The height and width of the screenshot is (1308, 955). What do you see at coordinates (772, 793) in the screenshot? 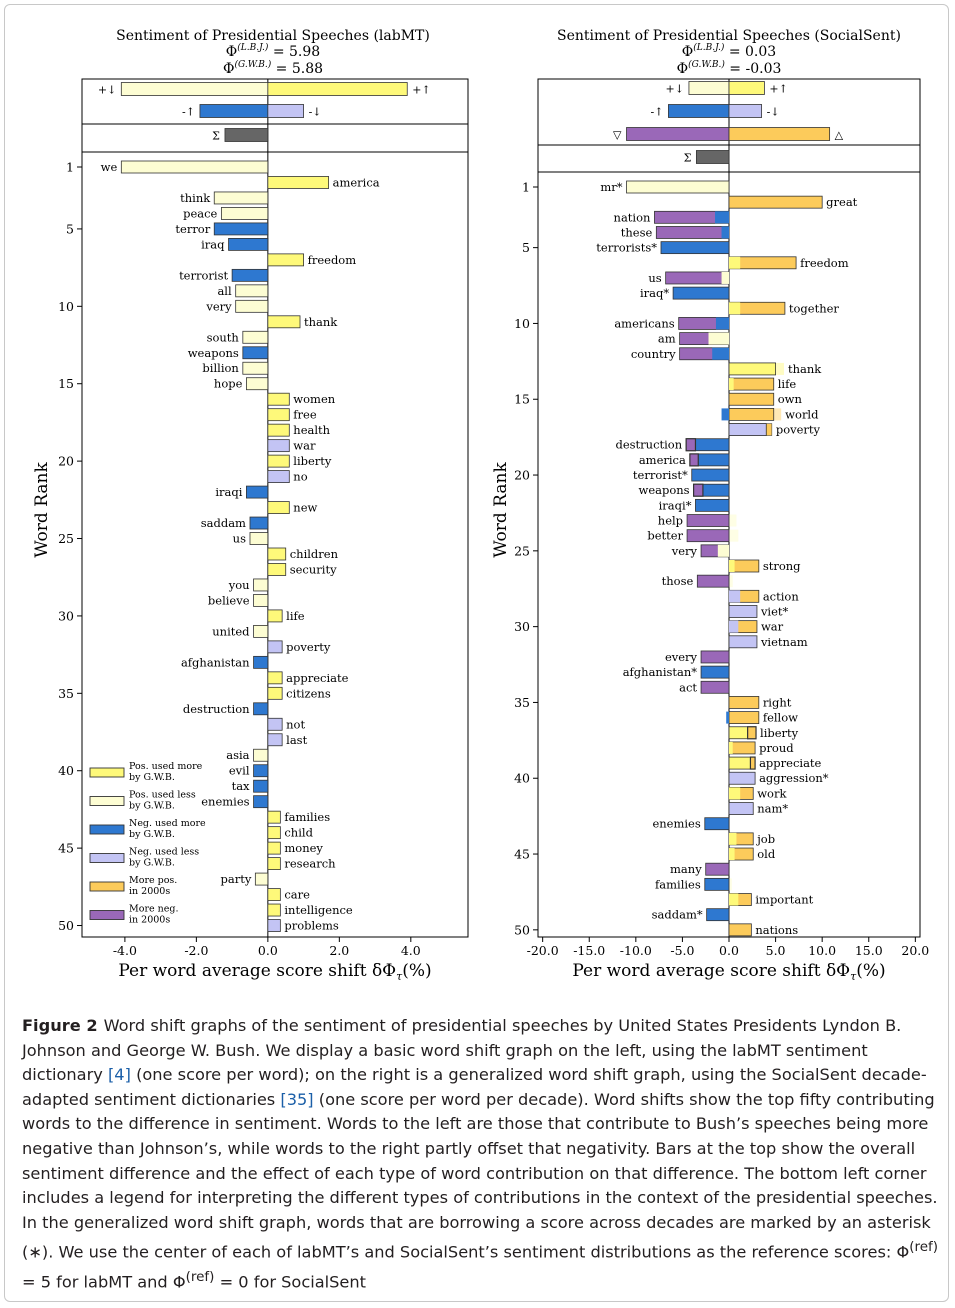
I see `word-label: work` at bounding box center [772, 793].